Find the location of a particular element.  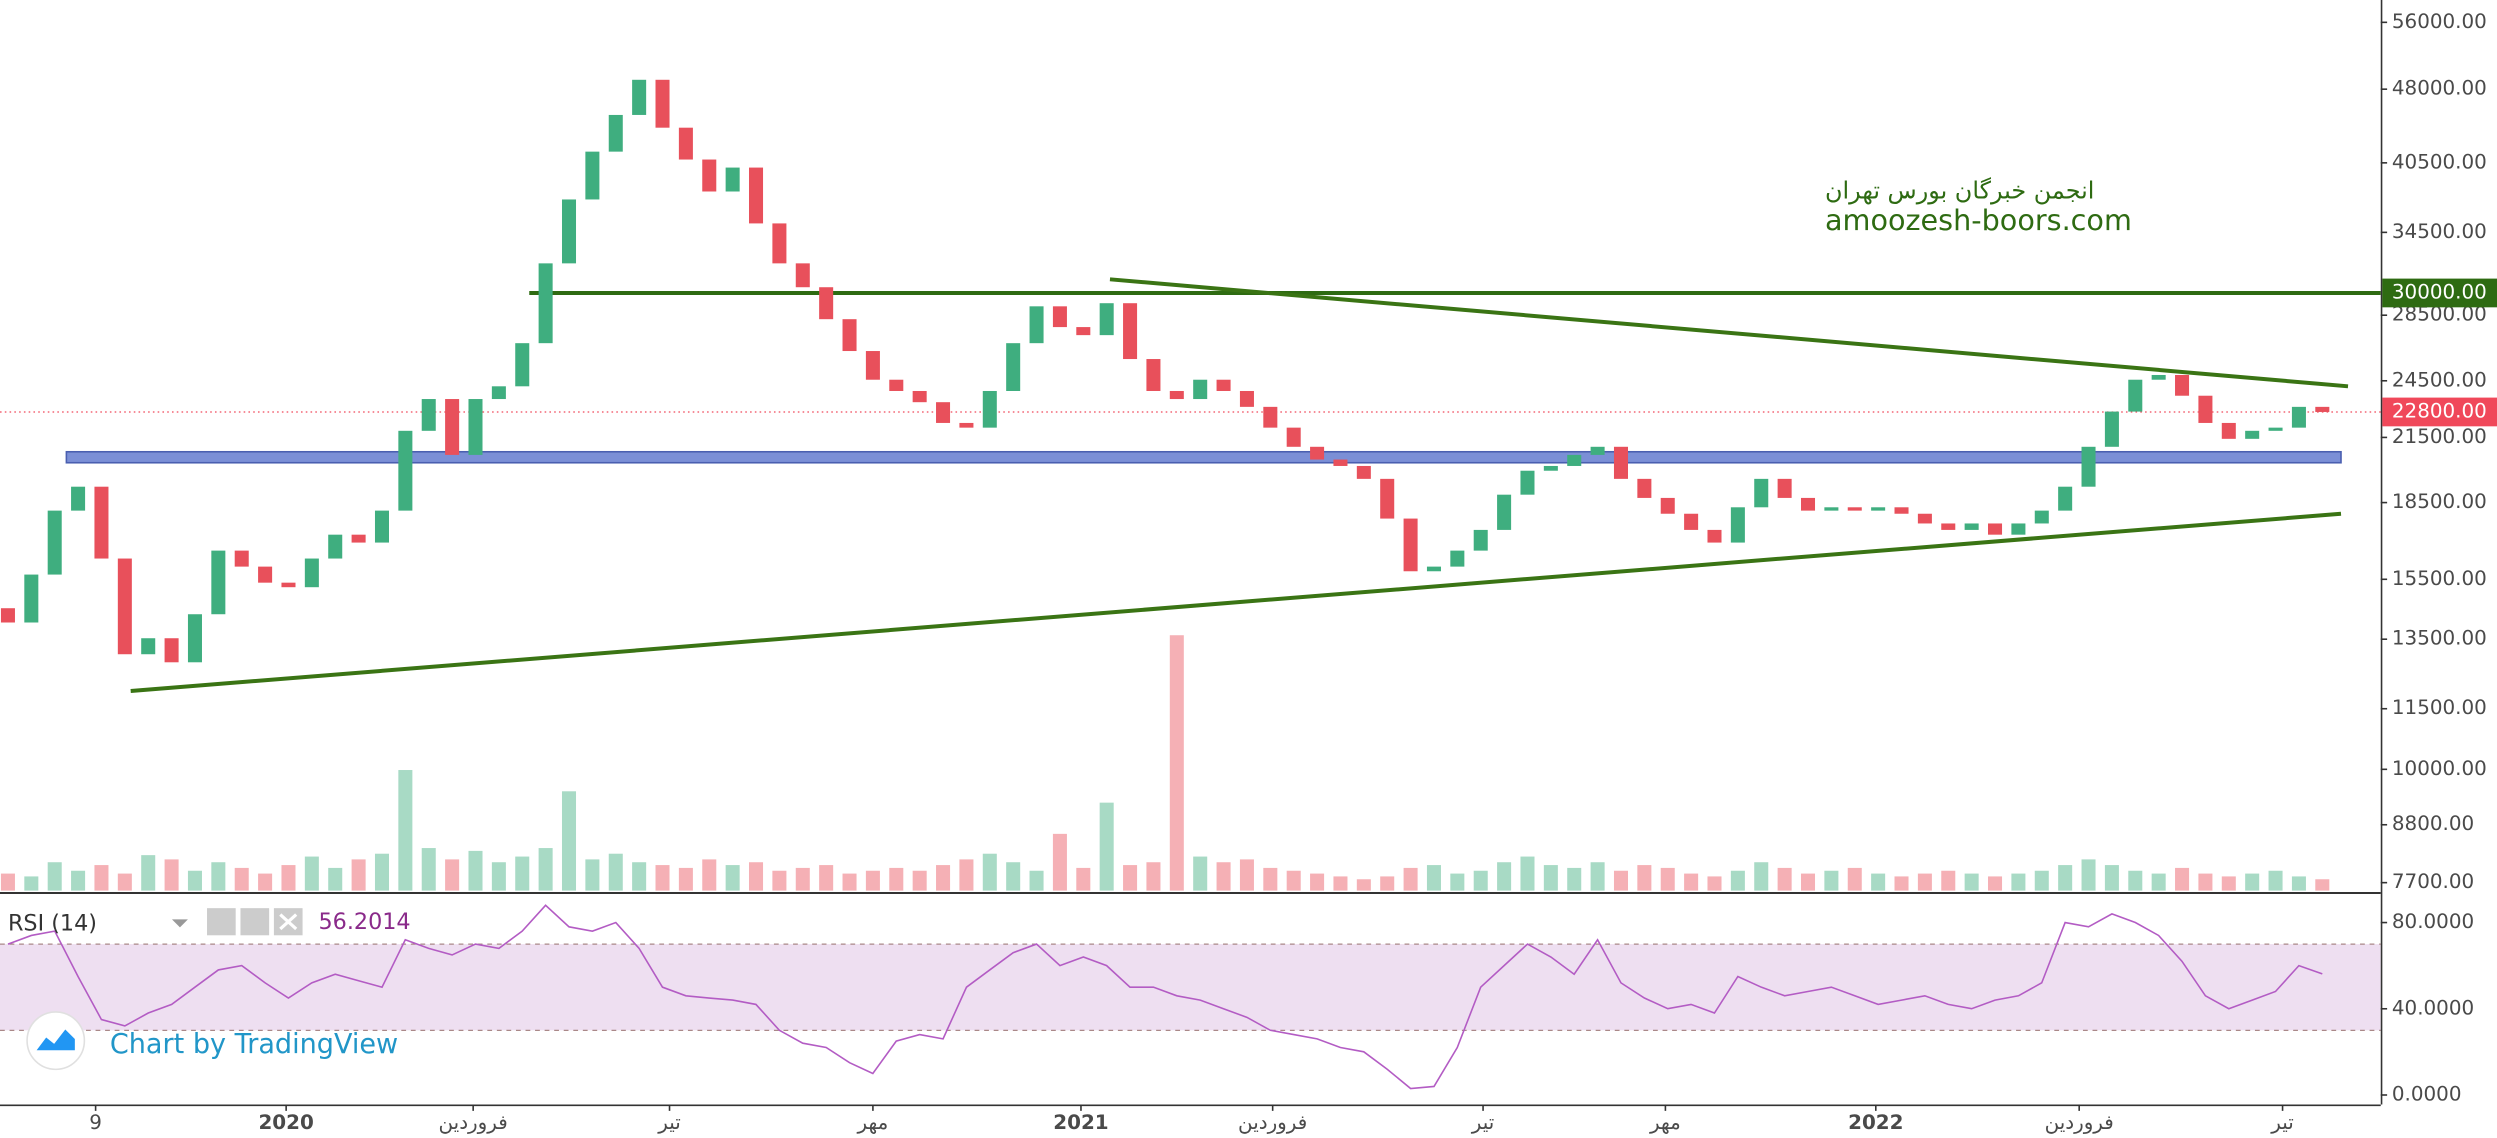

y-tick-label: 13500.00 is located at coordinates (2439, 638).